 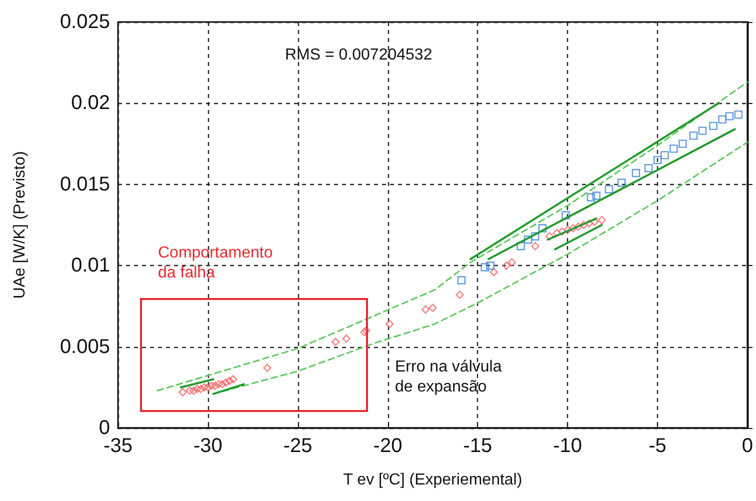 I want to click on y-tick-label: 0.01, so click(x=90, y=265).